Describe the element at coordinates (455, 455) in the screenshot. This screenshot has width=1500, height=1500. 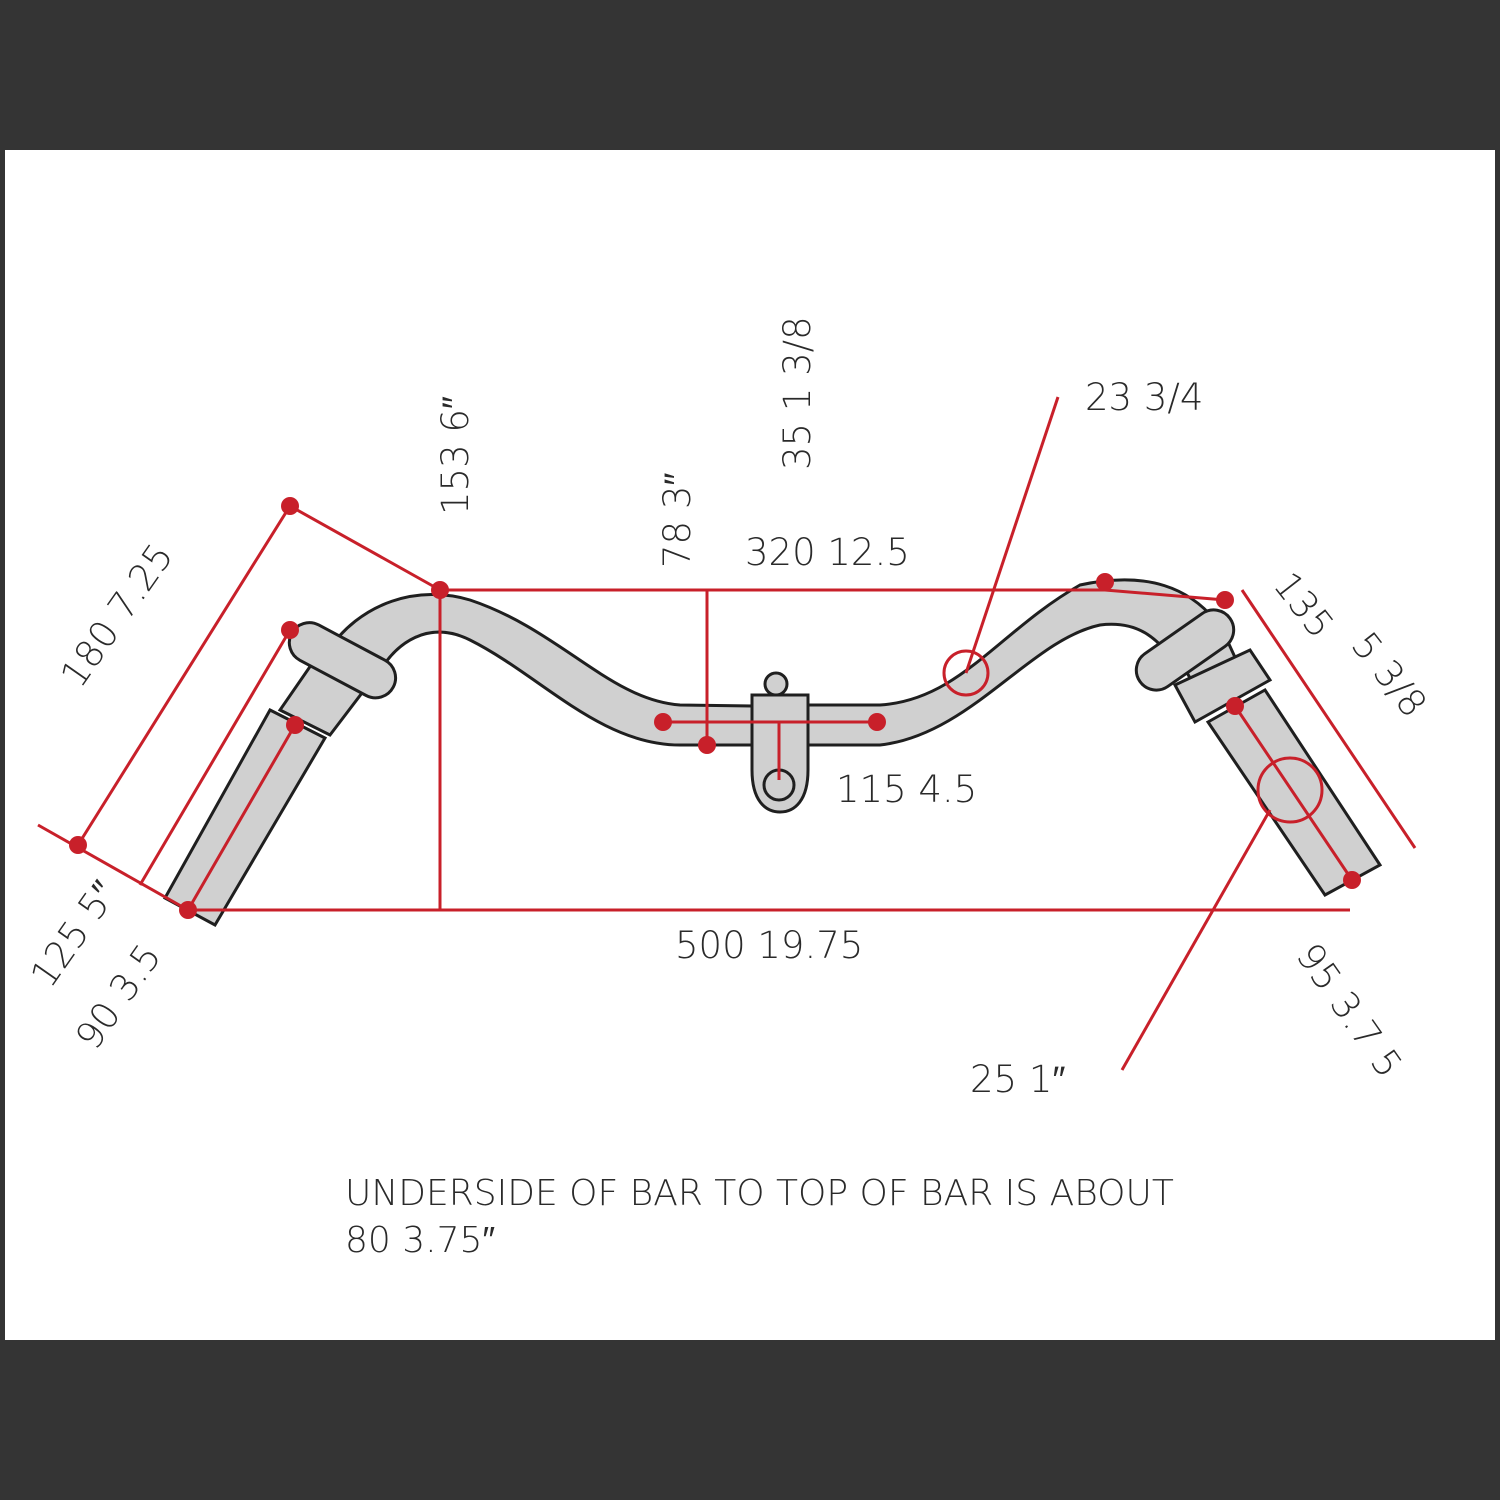
I see `label-rise: 153 6″` at that location.